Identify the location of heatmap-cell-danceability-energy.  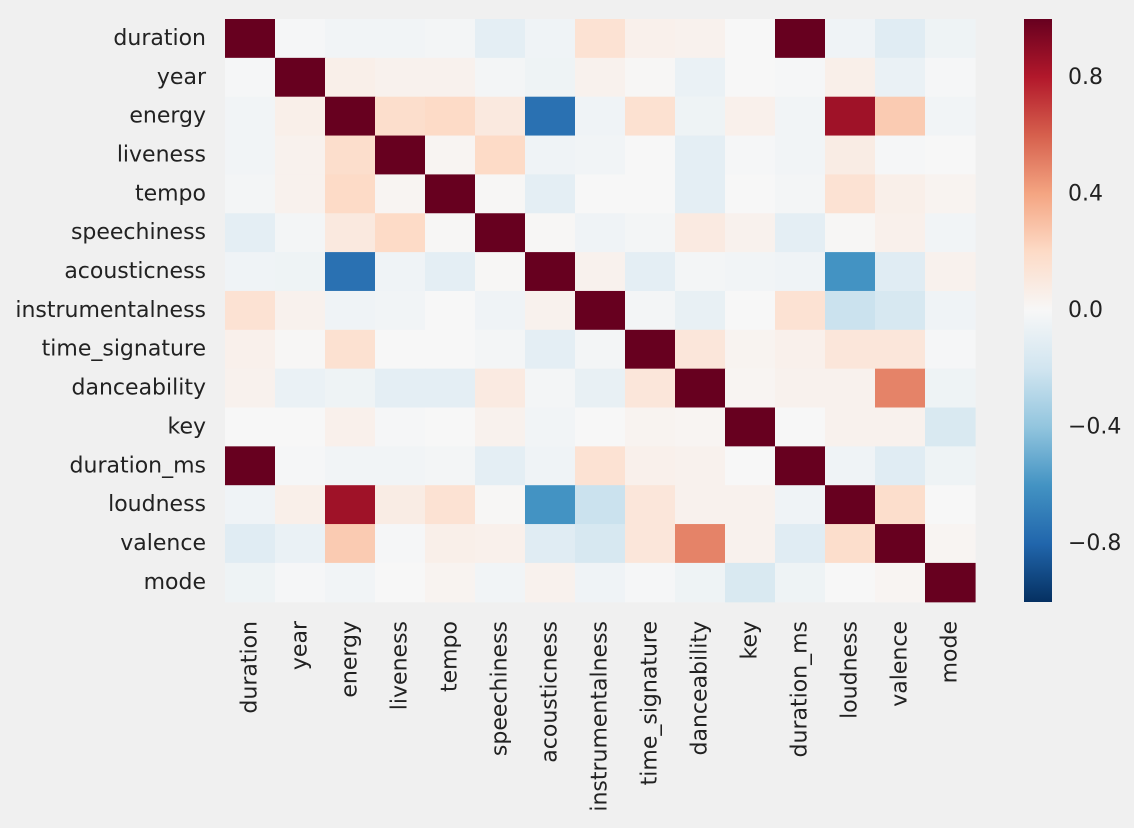
(350, 388).